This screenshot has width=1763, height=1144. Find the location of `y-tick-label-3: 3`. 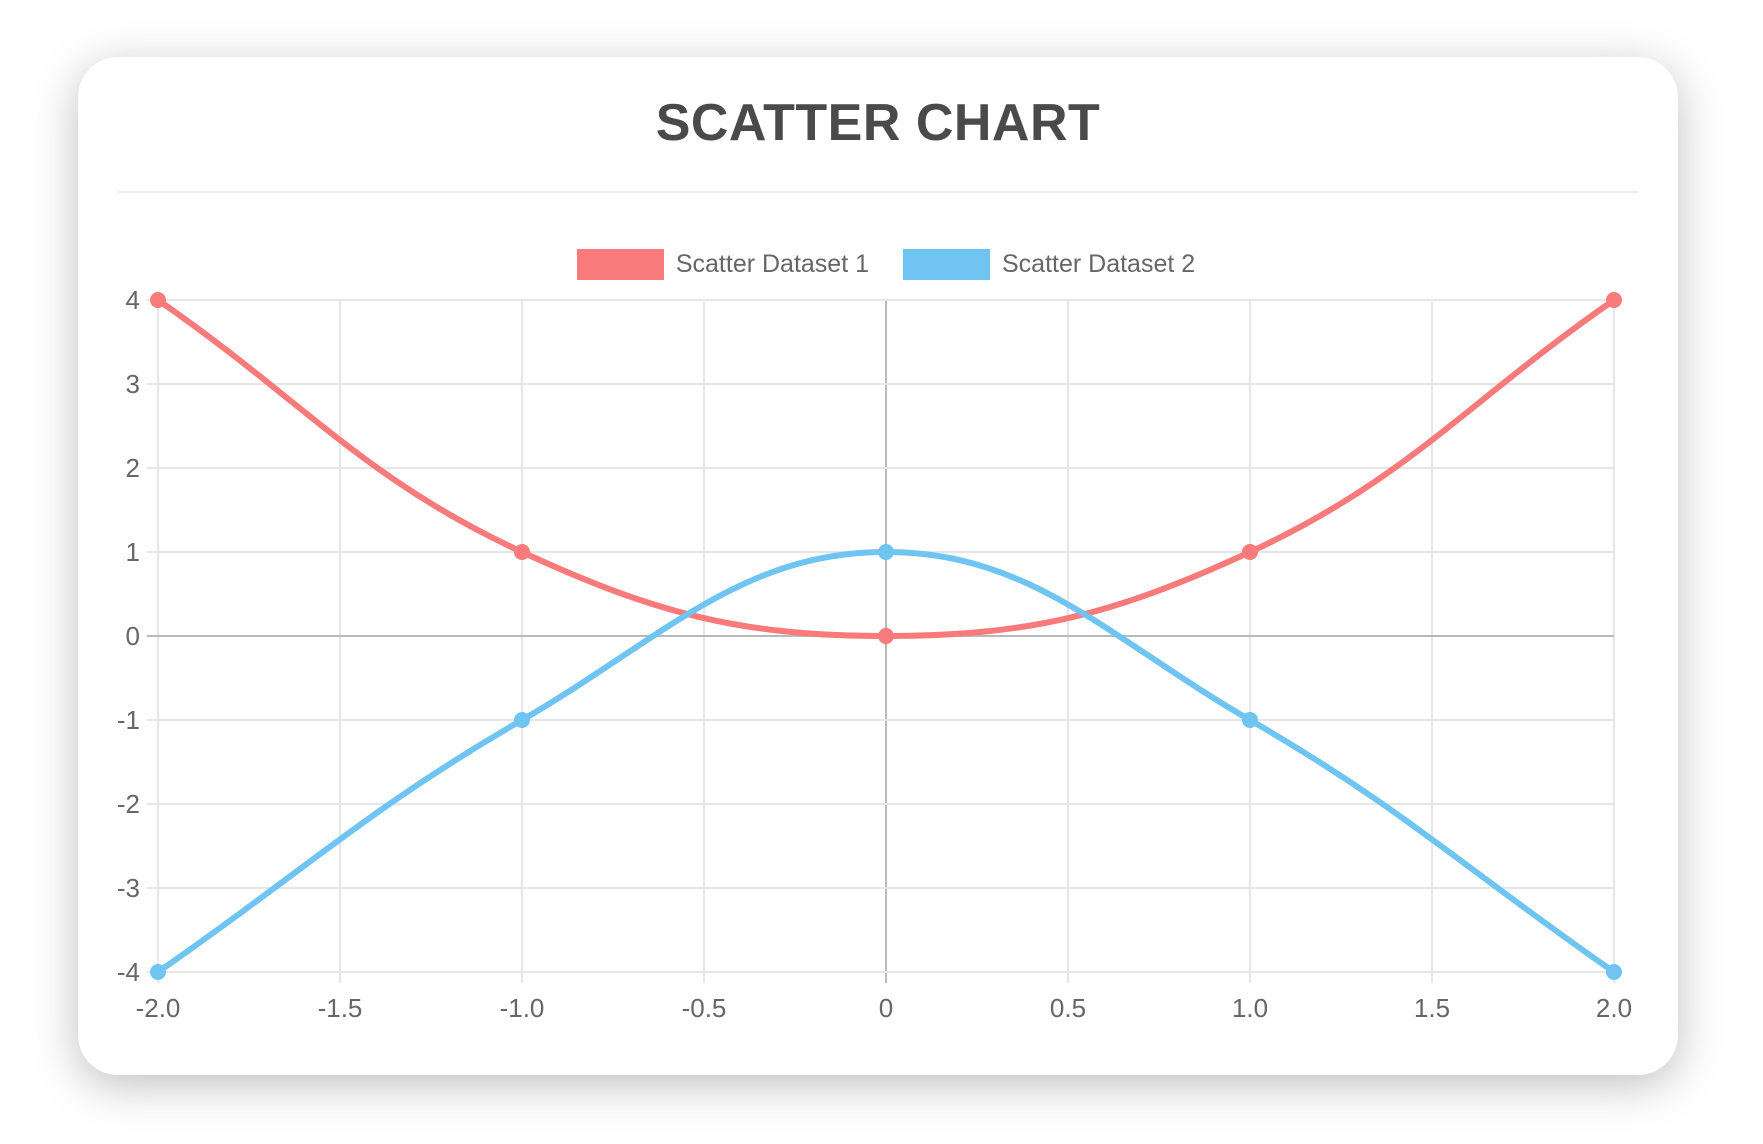

y-tick-label-3: 3 is located at coordinates (133, 384).